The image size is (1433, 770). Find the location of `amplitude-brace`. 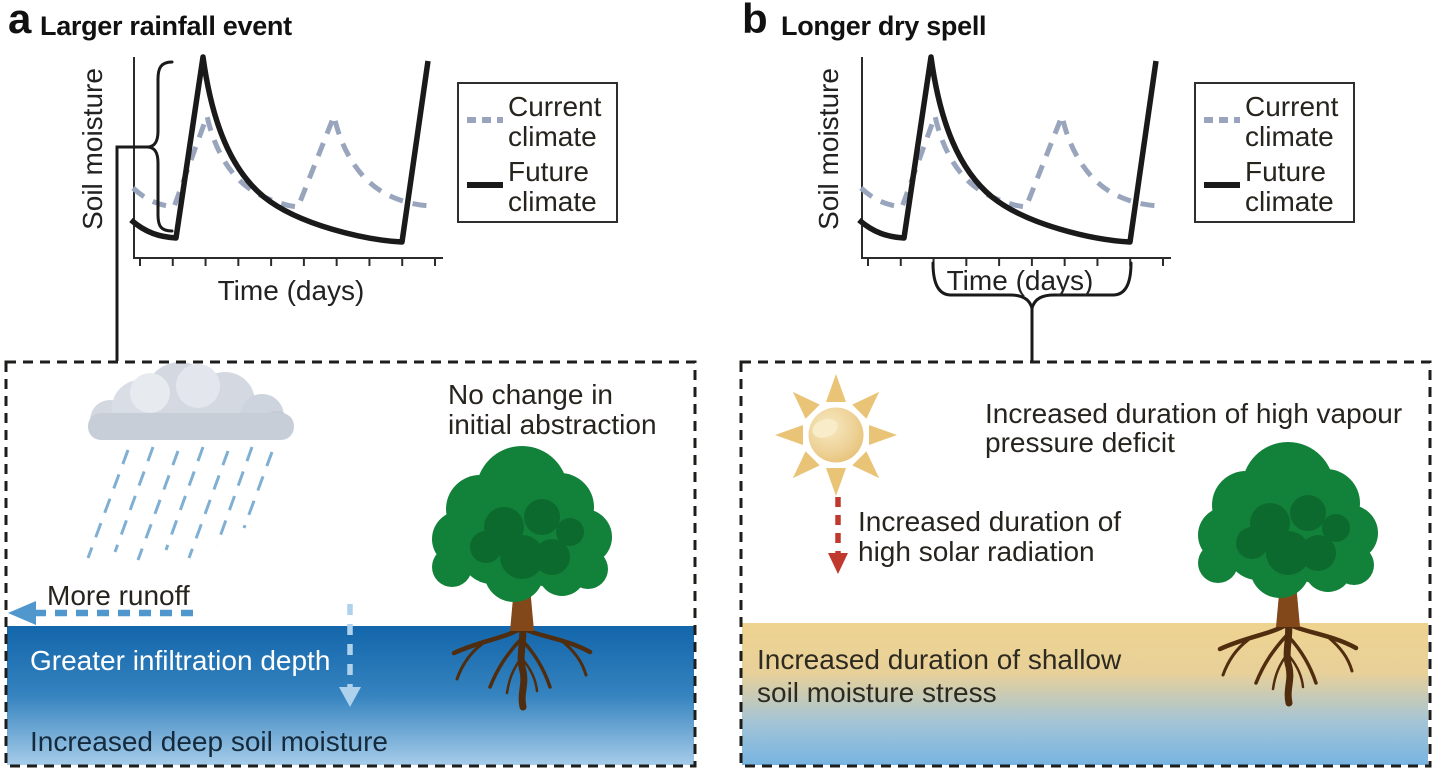

amplitude-brace is located at coordinates (160, 146).